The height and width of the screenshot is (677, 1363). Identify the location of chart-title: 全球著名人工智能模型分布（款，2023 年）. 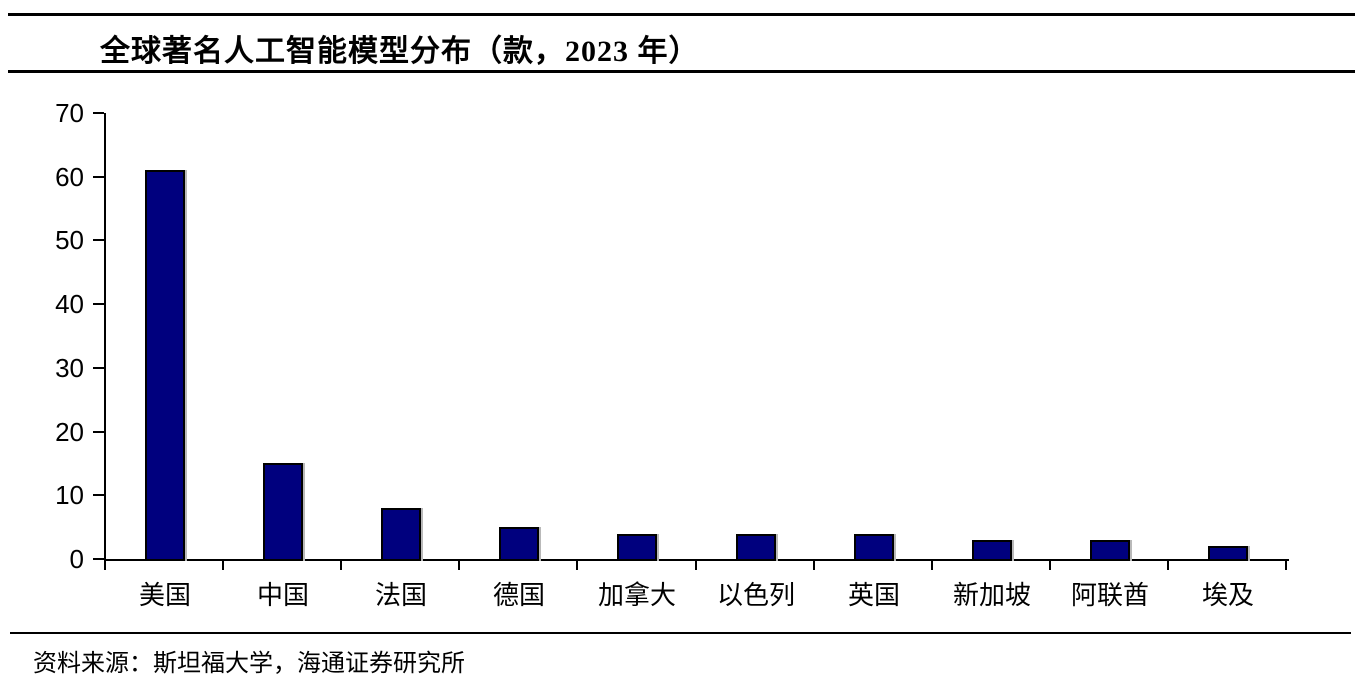
(400, 51).